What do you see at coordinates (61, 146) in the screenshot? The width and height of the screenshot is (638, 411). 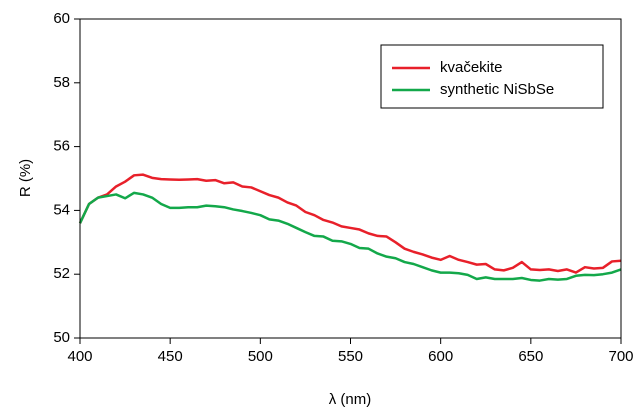 I see `y-tick-label: 56` at bounding box center [61, 146].